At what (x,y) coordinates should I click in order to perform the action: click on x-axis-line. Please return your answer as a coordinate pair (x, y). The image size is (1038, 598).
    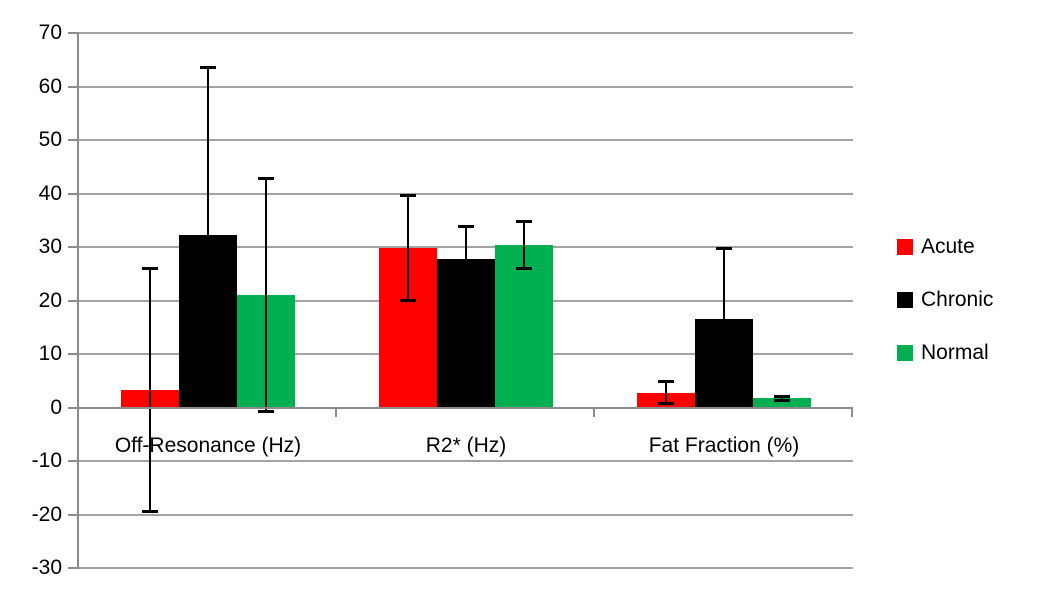
    Looking at the image, I should click on (465, 407).